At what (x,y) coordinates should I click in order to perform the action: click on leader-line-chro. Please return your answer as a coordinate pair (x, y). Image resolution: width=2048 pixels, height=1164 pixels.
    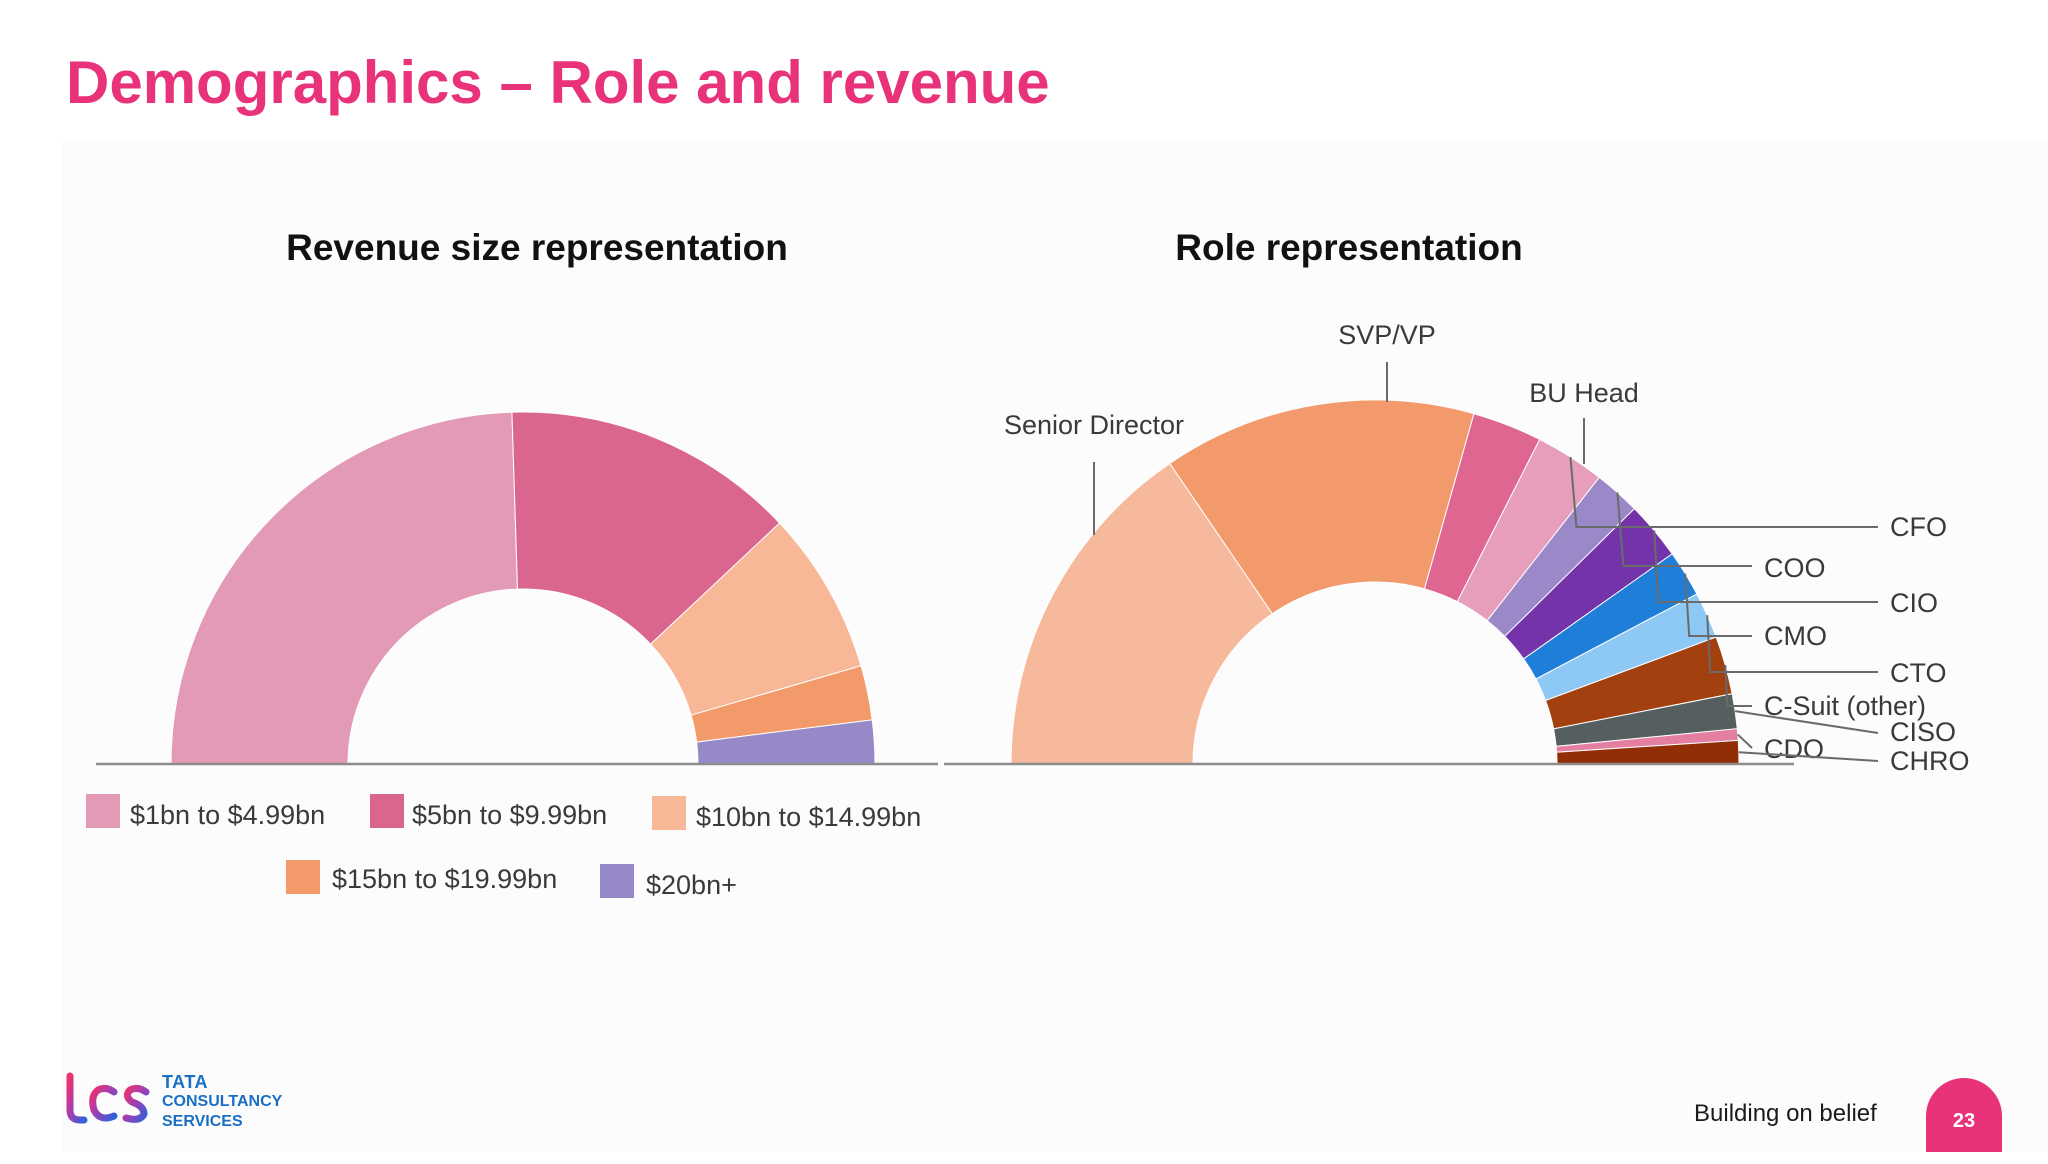
    Looking at the image, I should click on (1808, 756).